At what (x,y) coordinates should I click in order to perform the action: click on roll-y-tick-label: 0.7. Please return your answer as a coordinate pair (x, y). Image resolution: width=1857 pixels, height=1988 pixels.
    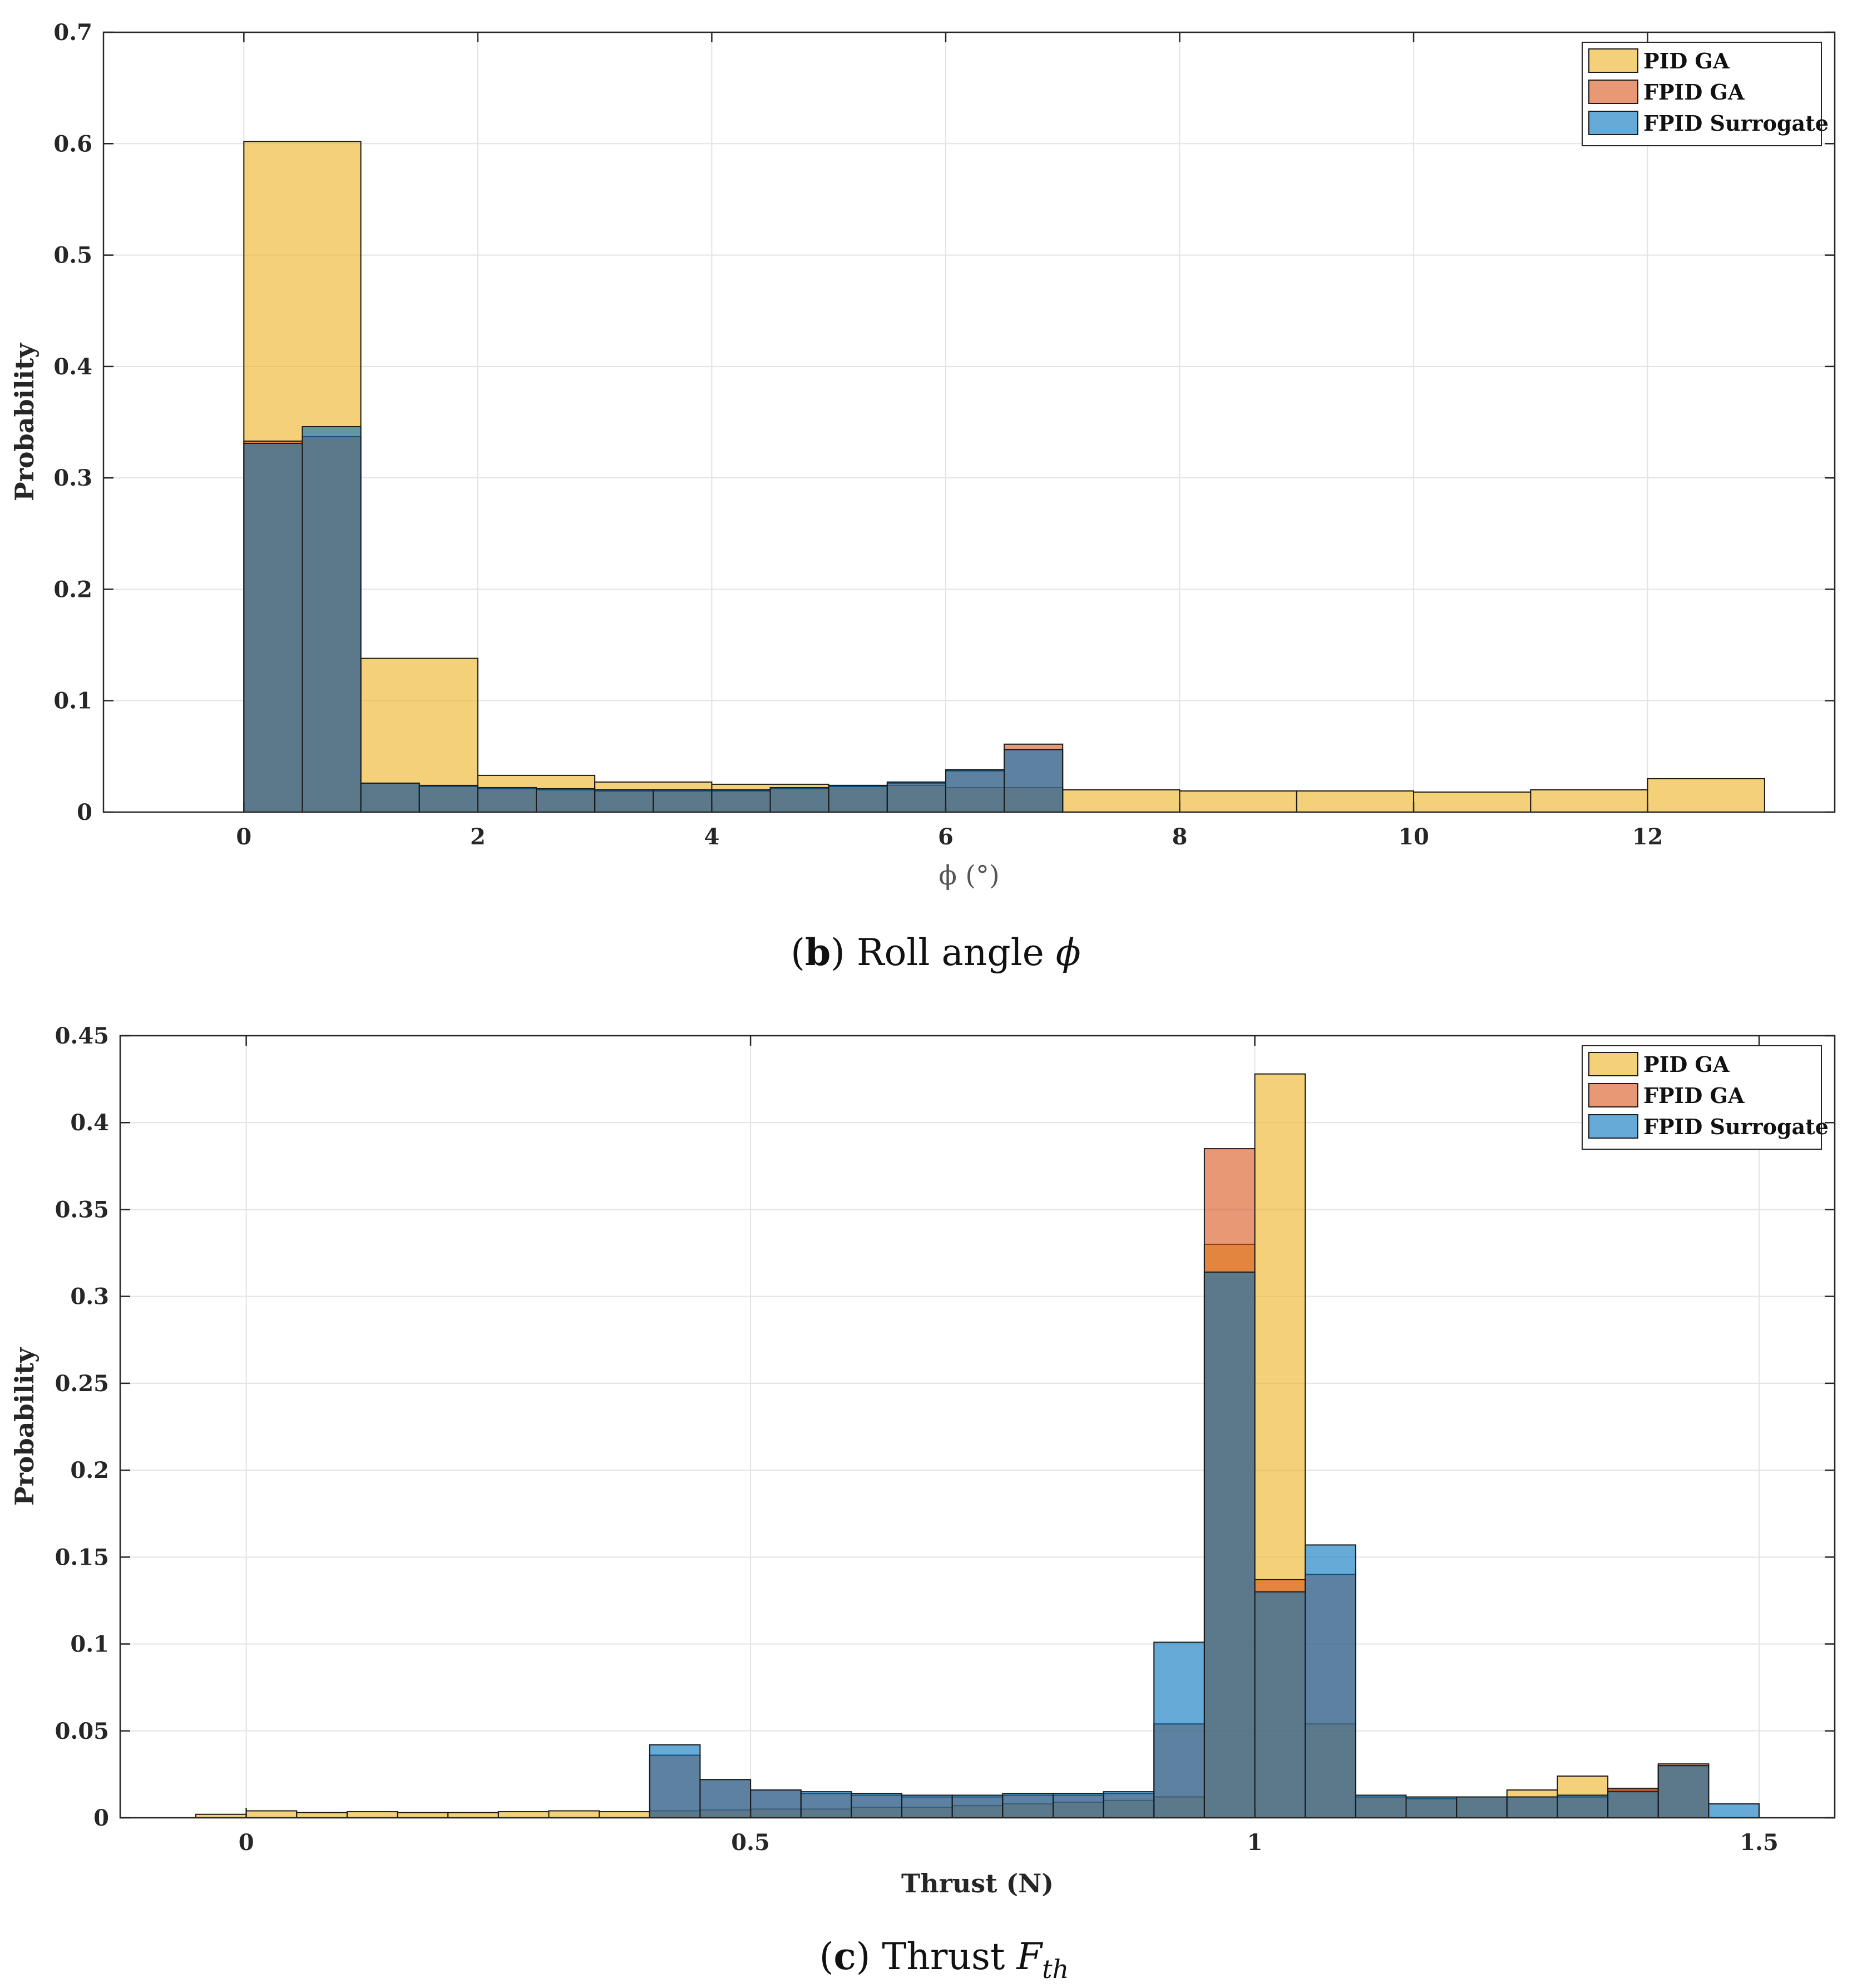
    Looking at the image, I should click on (72, 32).